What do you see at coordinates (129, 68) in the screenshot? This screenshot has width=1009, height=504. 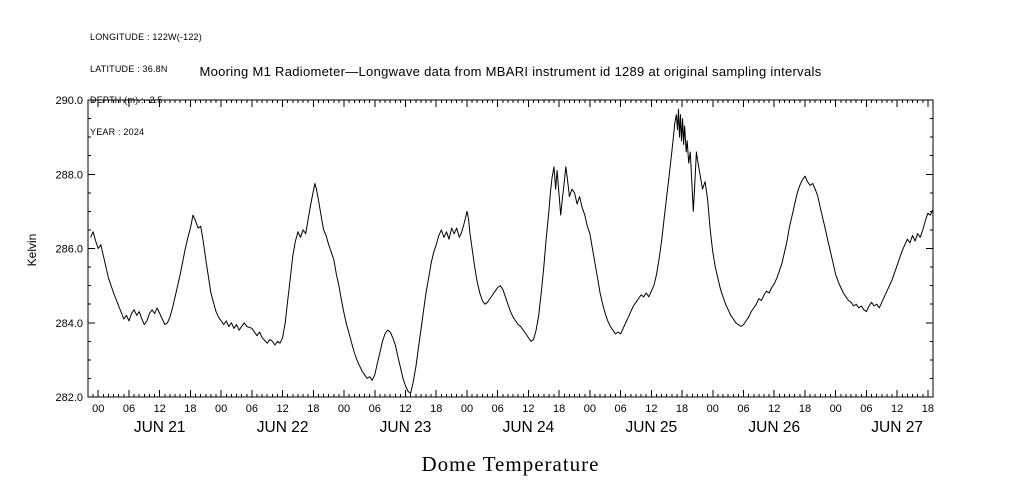 I see `meta-latitude: LATITUDE : 36.8N` at bounding box center [129, 68].